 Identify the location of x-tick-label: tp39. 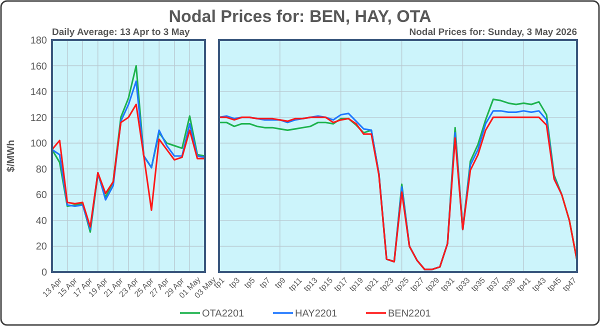
(509, 284).